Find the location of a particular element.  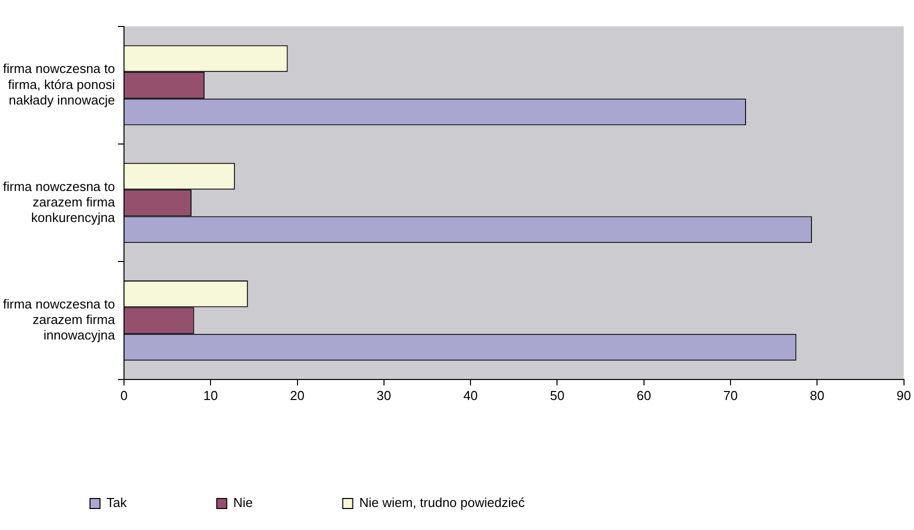

x-tick-label: 50 is located at coordinates (557, 395).